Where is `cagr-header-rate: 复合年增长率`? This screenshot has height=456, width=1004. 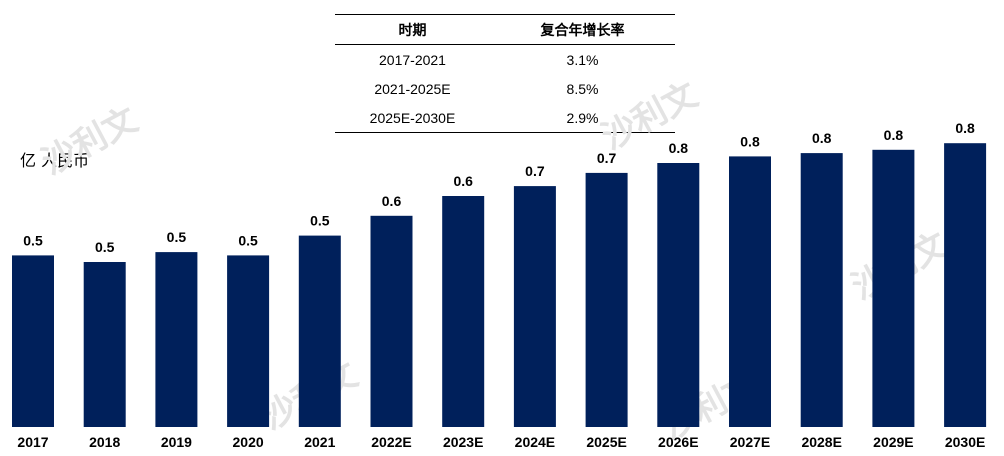 cagr-header-rate: 复合年增长率 is located at coordinates (582, 29).